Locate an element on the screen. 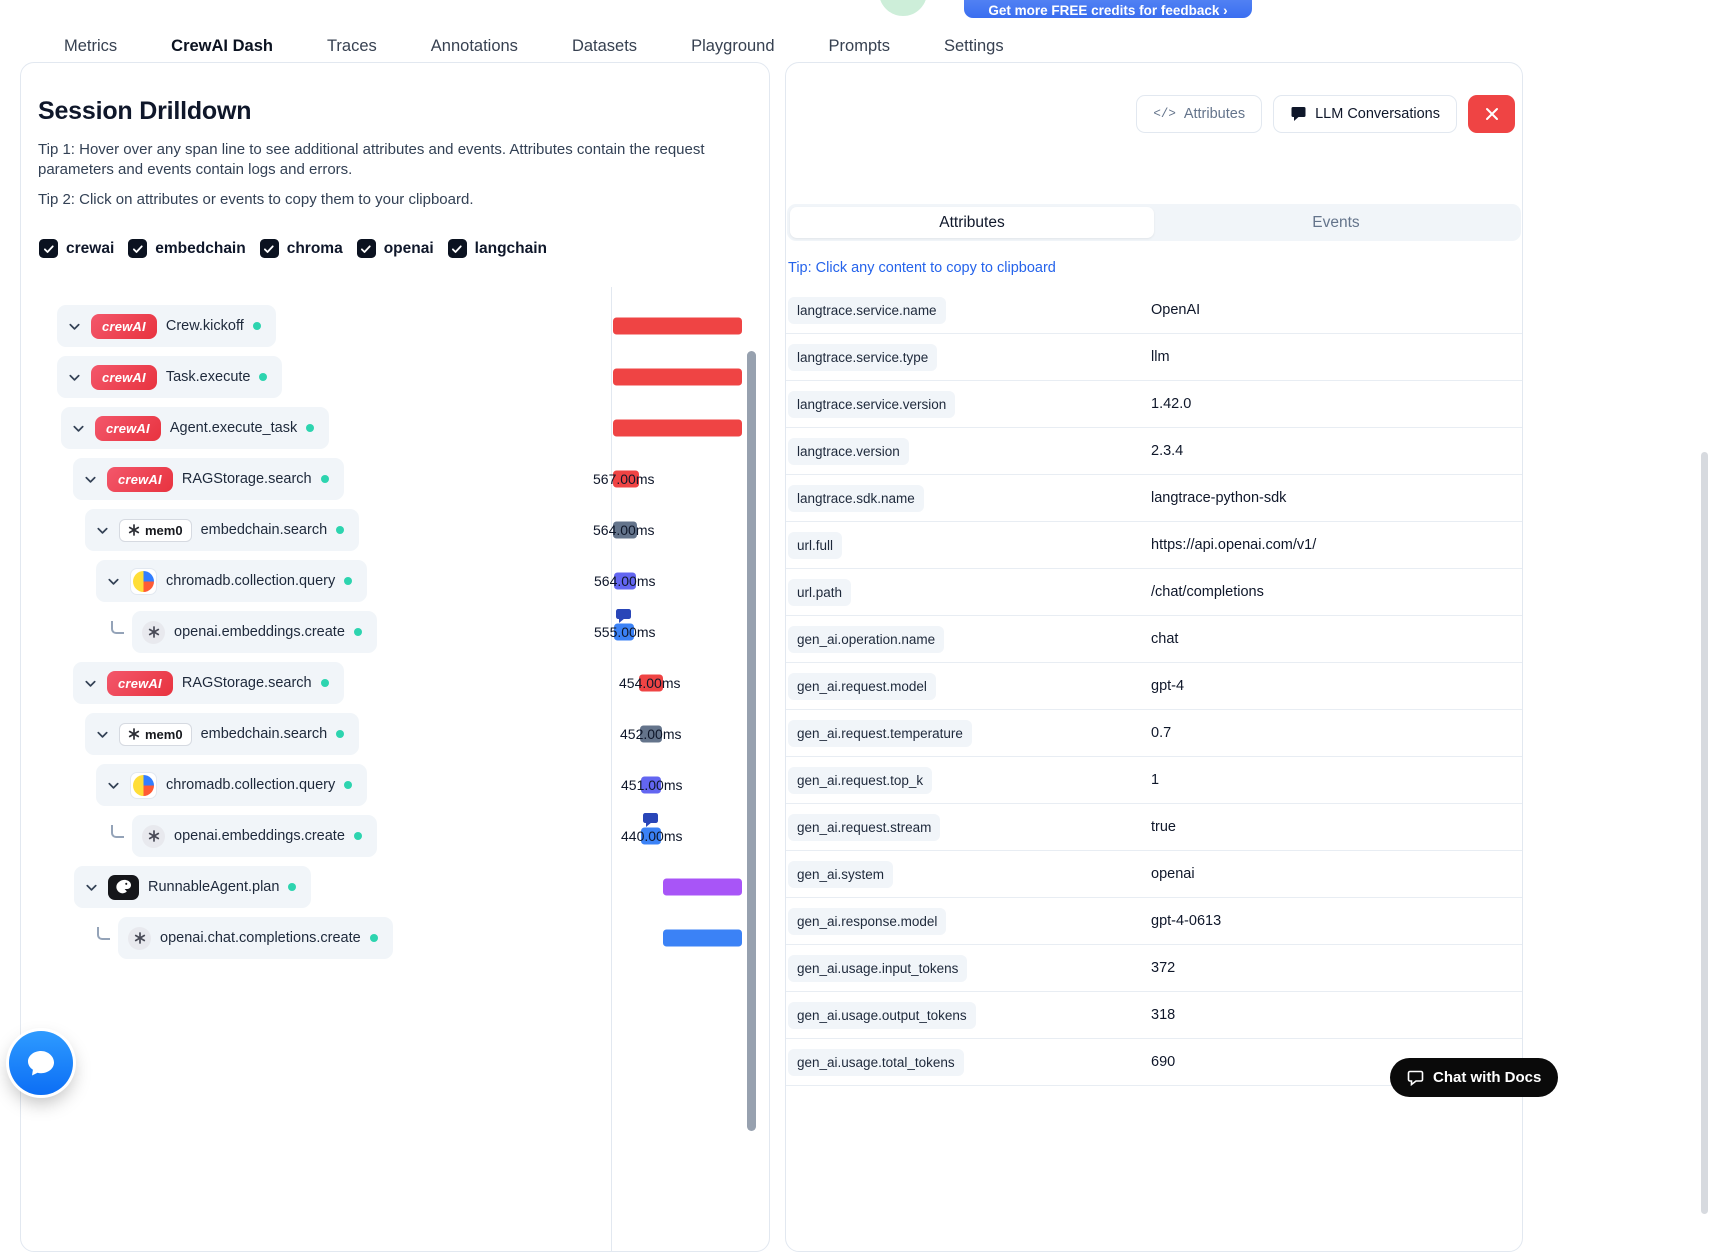 The width and height of the screenshot is (1710, 1252). attribute-key: gen_ai.request.top_k is located at coordinates (860, 780).